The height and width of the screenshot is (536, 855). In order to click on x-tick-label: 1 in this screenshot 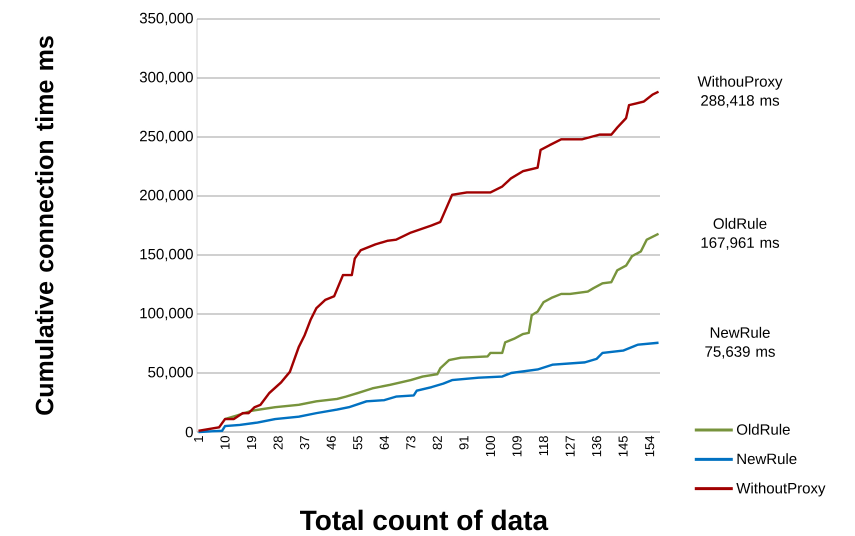, I will do `click(198, 439)`.